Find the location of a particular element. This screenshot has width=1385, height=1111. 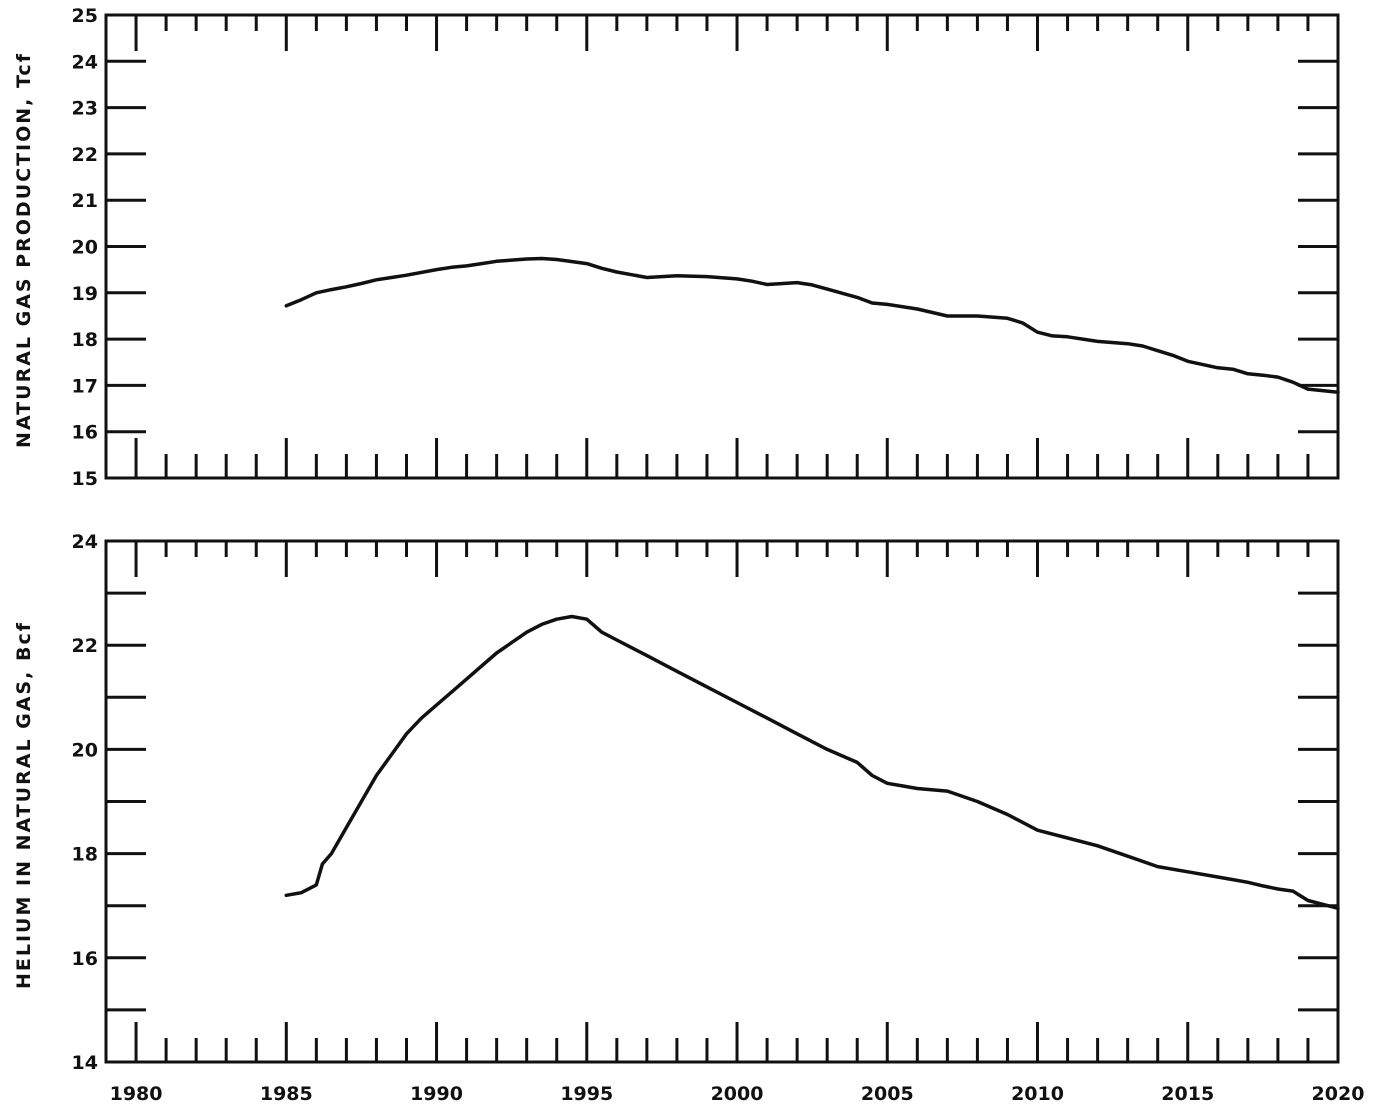

x-tick-labels: 1980 1985 1990 1995 2000 2005 2010 2015 2020 is located at coordinates (737, 1094).